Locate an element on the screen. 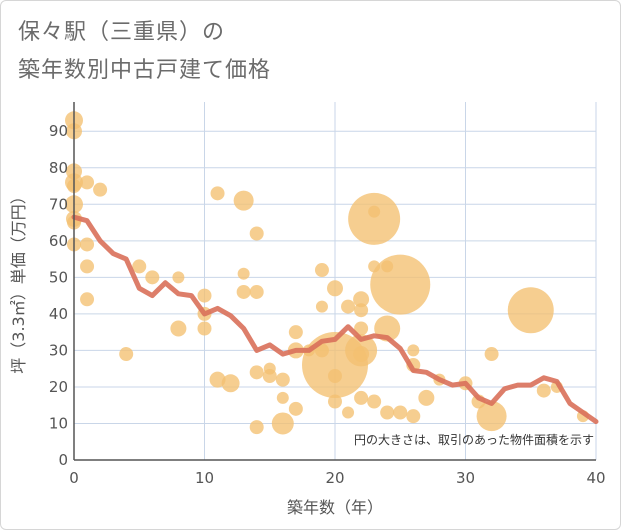 Image resolution: width=621 pixels, height=530 pixels. y-tick-label: 30 is located at coordinates (58, 350).